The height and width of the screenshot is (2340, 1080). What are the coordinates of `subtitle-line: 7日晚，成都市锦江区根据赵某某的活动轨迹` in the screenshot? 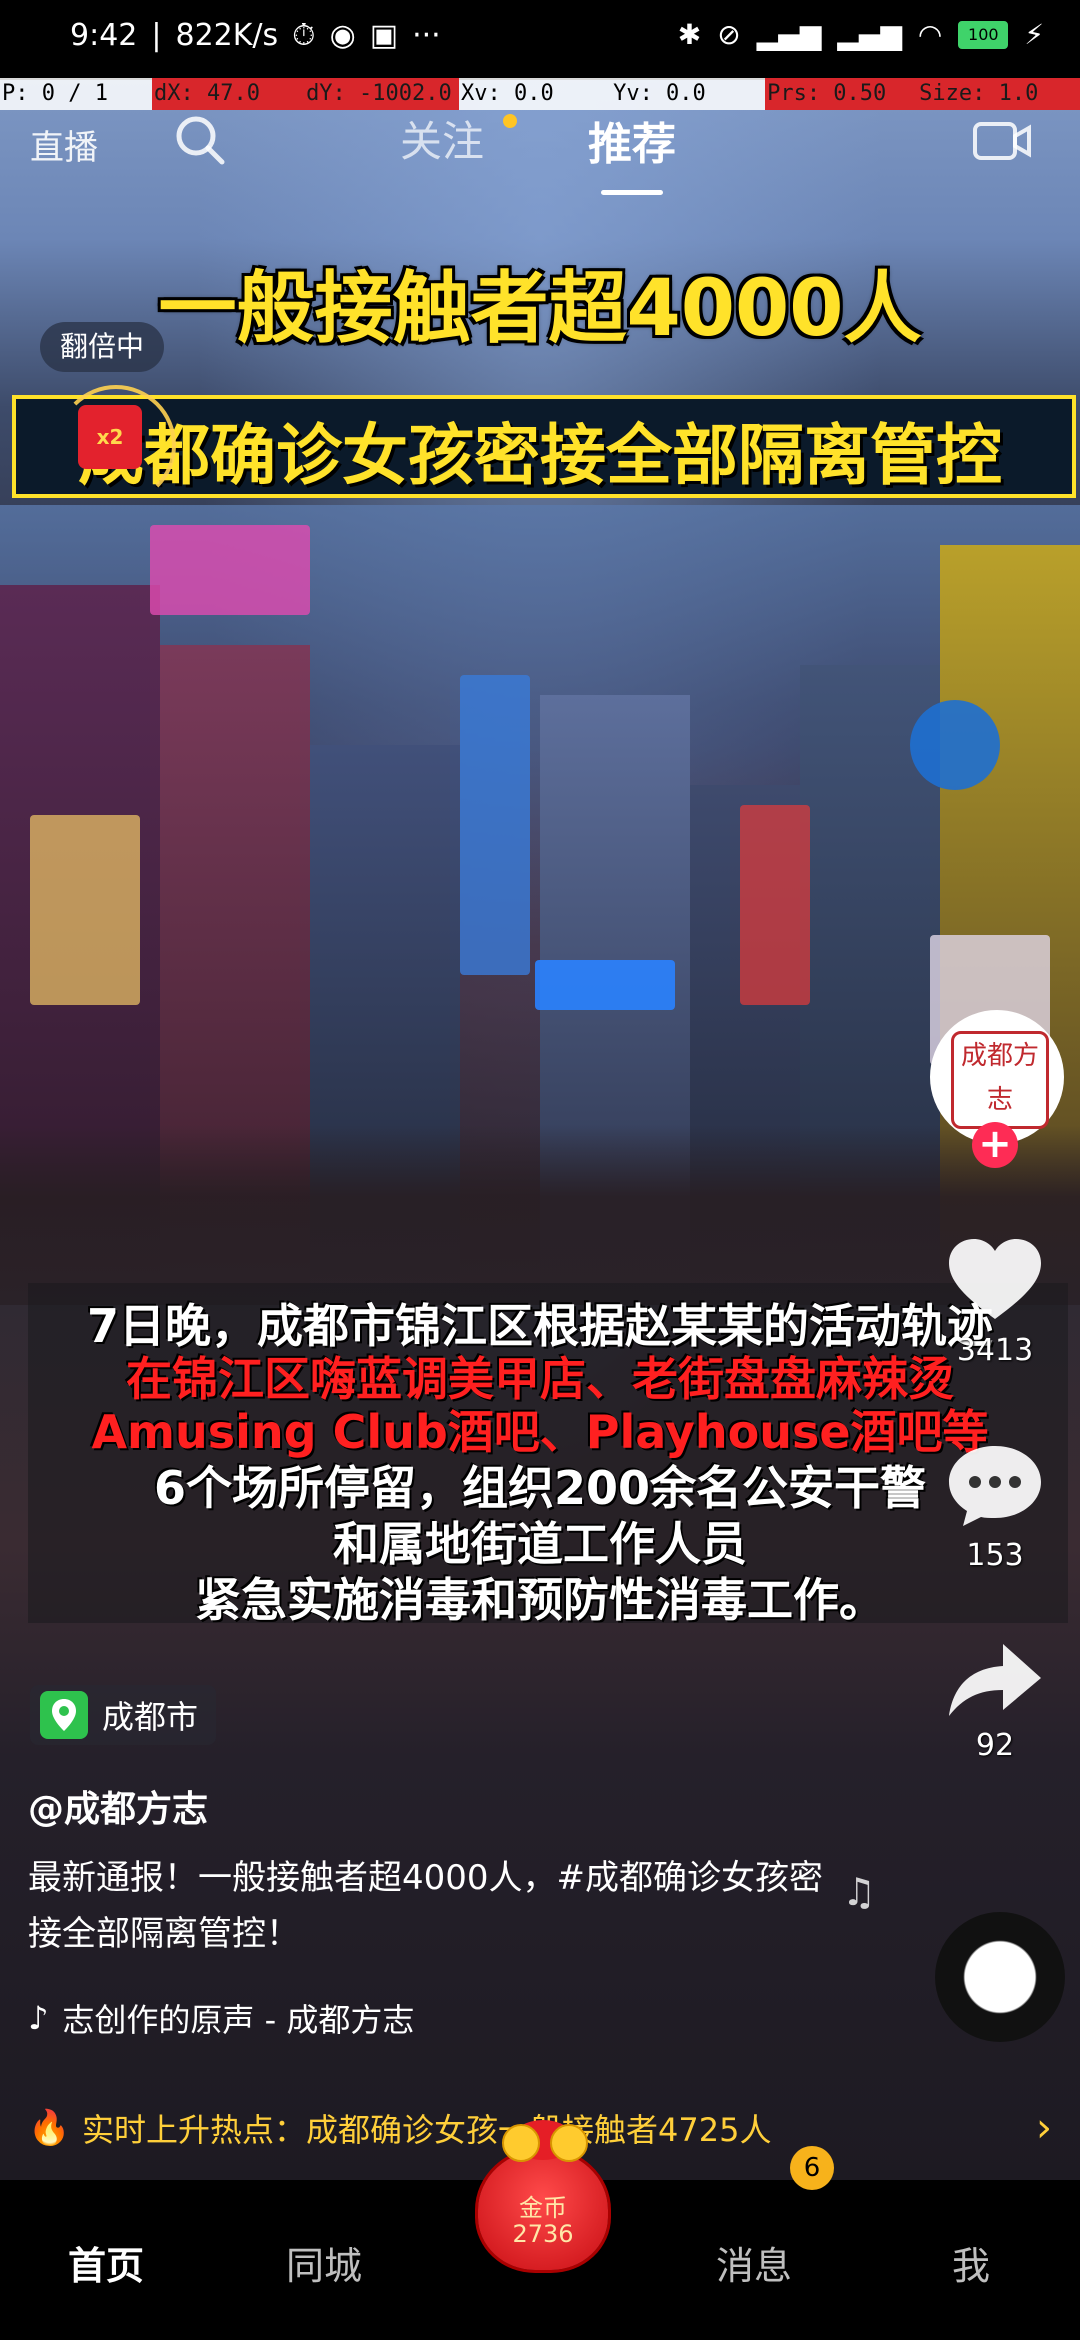 It's located at (539, 1326).